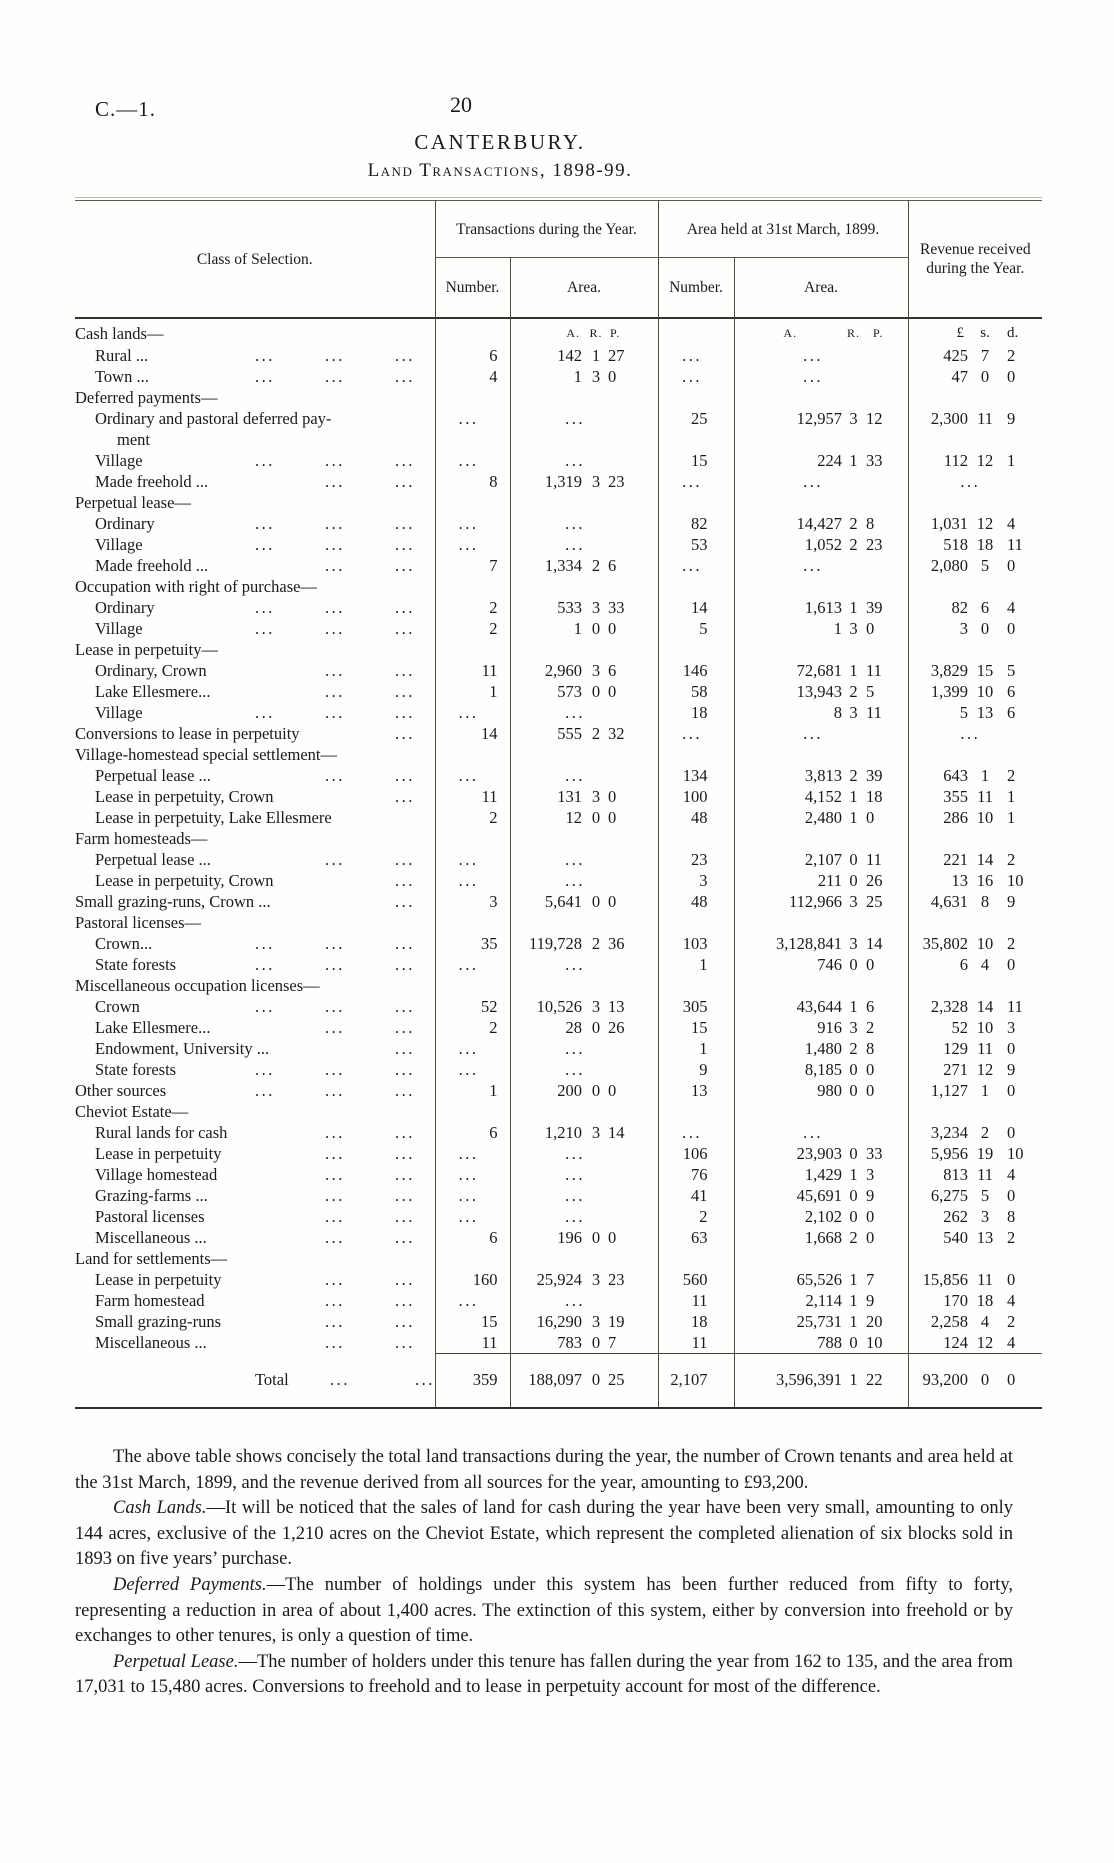  I want to click on group-row: Farm homesteads—, so click(559, 838).